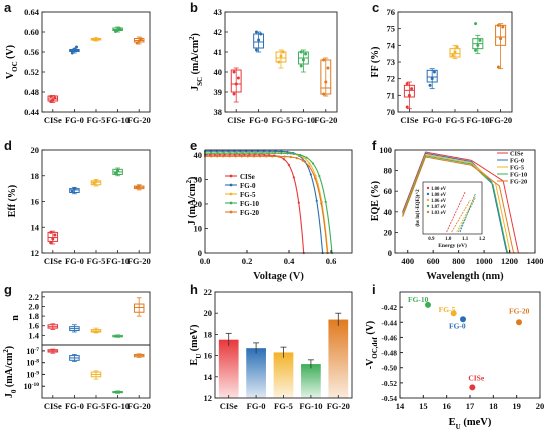 The height and width of the screenshot is (443, 552). I want to click on x-title-part: U, so click(458, 427).